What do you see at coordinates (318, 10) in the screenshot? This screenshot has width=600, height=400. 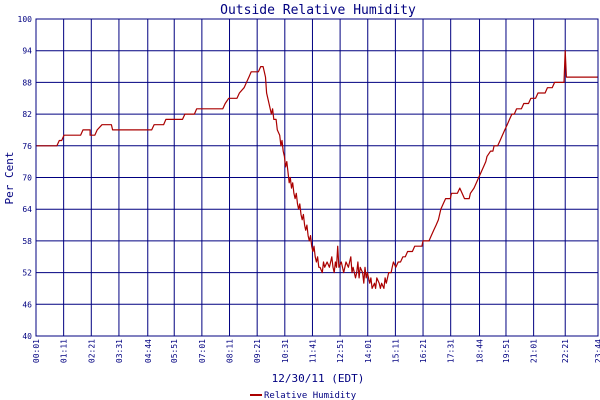 I see `chart-title: Outside Relative Humidity` at bounding box center [318, 10].